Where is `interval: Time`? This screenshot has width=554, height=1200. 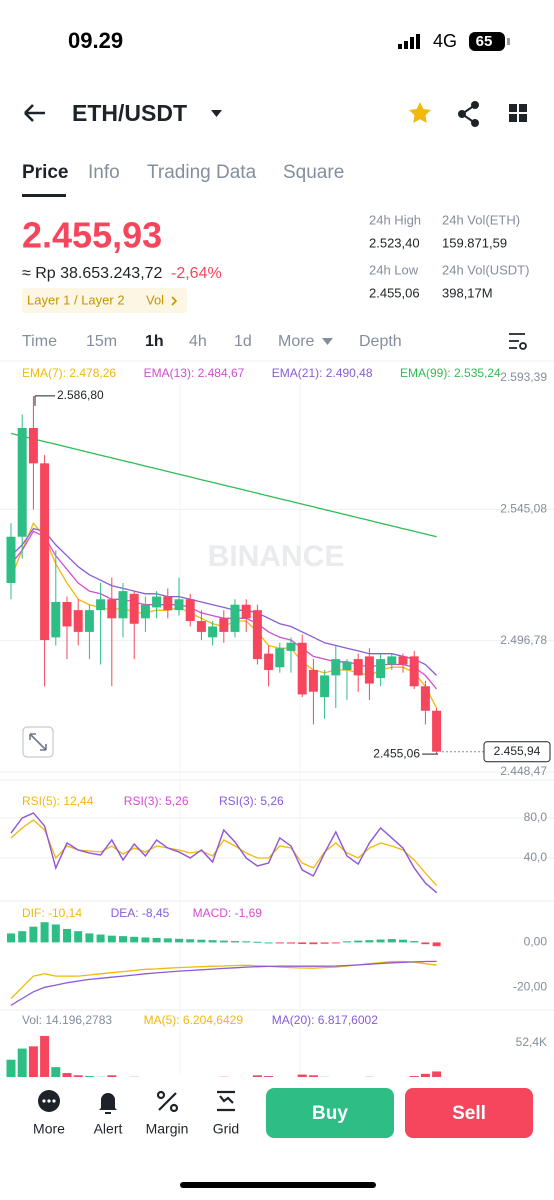
interval: Time is located at coordinates (39, 341).